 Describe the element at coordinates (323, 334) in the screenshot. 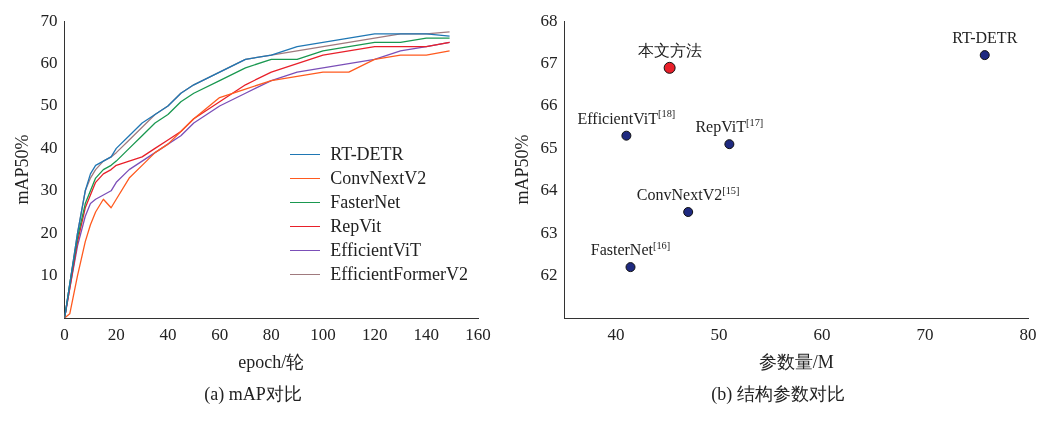

I see `x-tick-label: 100` at that location.